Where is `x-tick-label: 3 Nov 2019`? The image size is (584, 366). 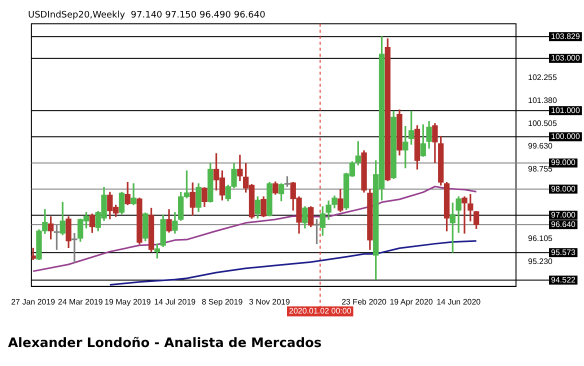
x-tick-label: 3 Nov 2019 is located at coordinates (269, 301).